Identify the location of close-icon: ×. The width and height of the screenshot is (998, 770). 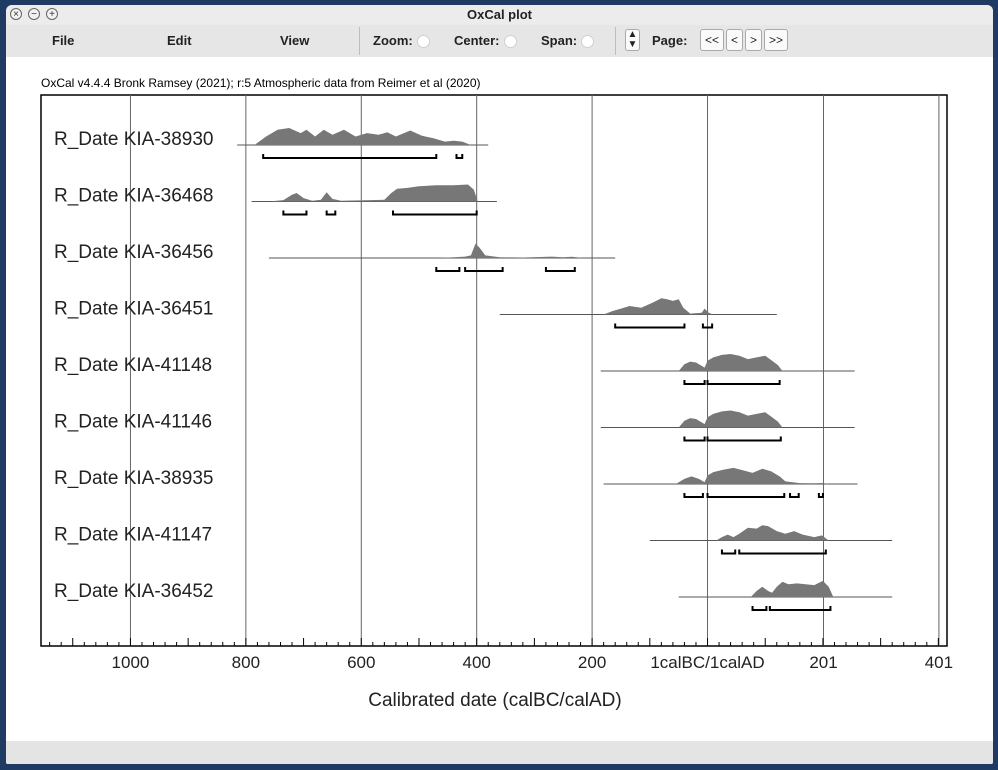
(16, 14).